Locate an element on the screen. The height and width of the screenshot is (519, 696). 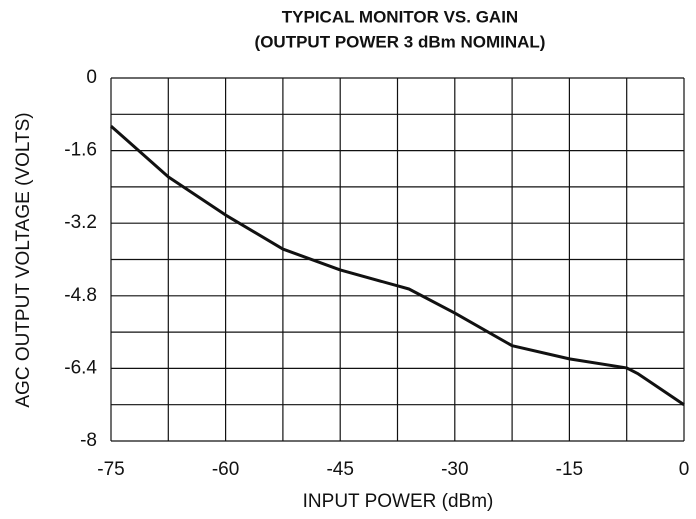
x-axis-label: INPUT POWER (dBm) is located at coordinates (398, 501).